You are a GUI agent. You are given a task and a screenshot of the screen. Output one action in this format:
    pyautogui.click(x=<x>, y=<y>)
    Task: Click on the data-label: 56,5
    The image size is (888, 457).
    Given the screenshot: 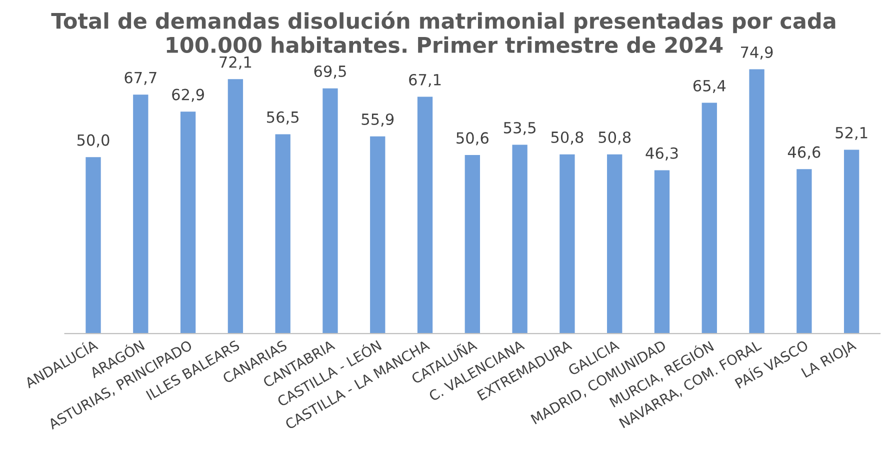 What is the action you would take?
    pyautogui.click(x=283, y=117)
    